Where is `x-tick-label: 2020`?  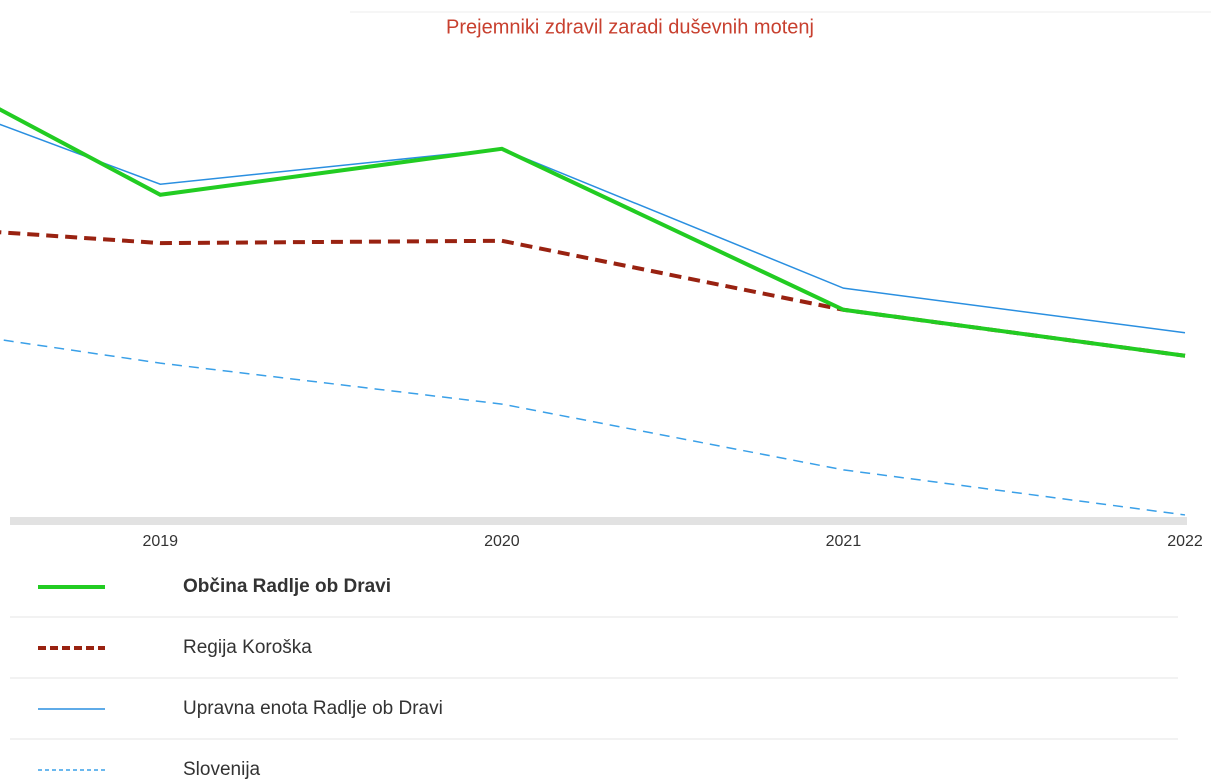
x-tick-label: 2020 is located at coordinates (502, 541).